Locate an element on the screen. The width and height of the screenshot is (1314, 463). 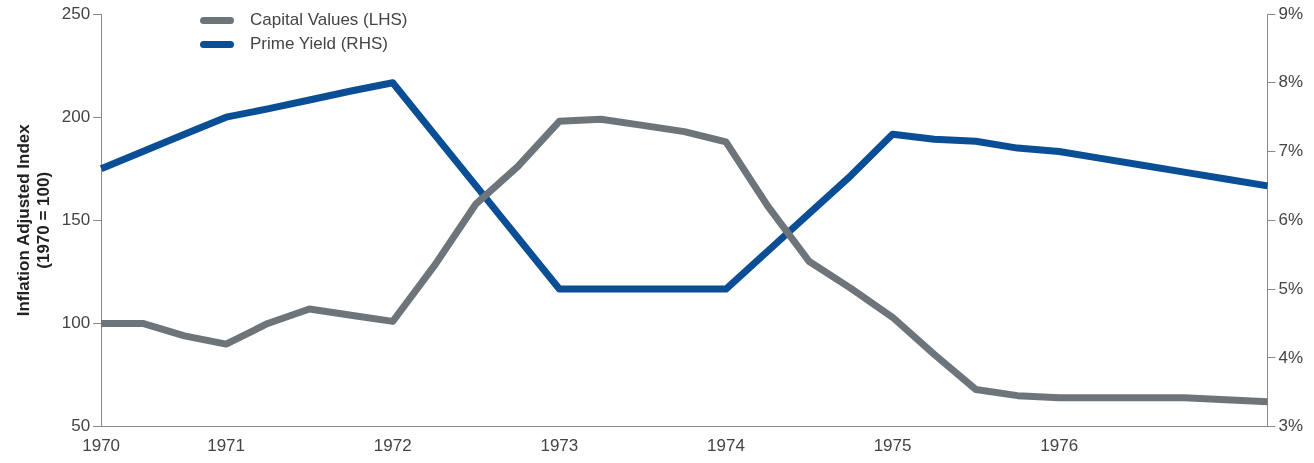
x-tick-label: 1974 is located at coordinates (726, 446).